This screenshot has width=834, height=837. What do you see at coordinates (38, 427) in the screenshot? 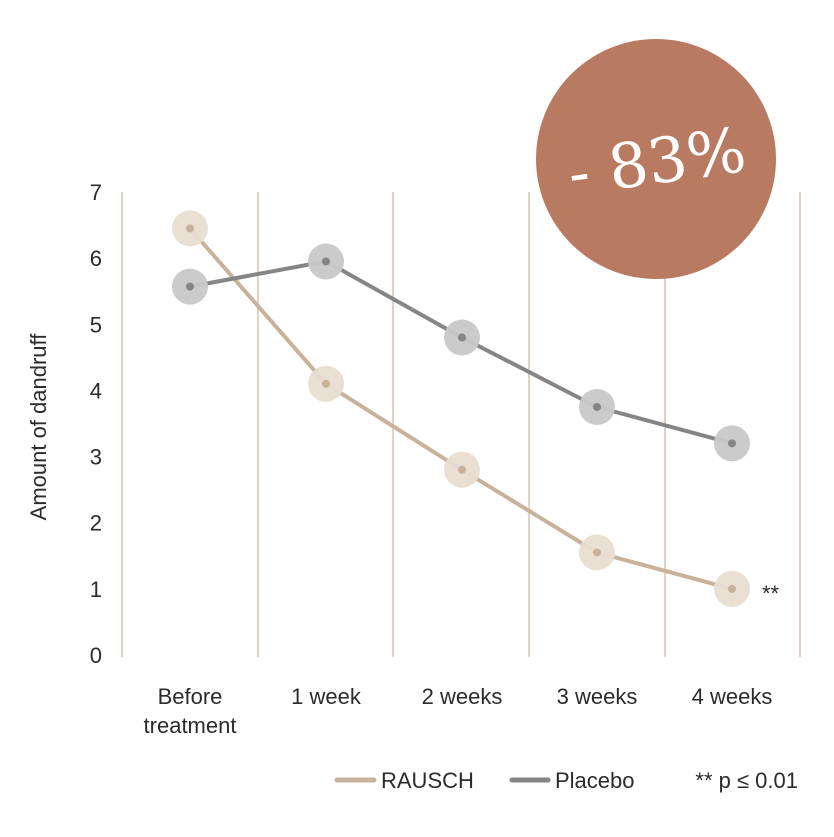
I see `y-axis-title: Amount of dandruff` at bounding box center [38, 427].